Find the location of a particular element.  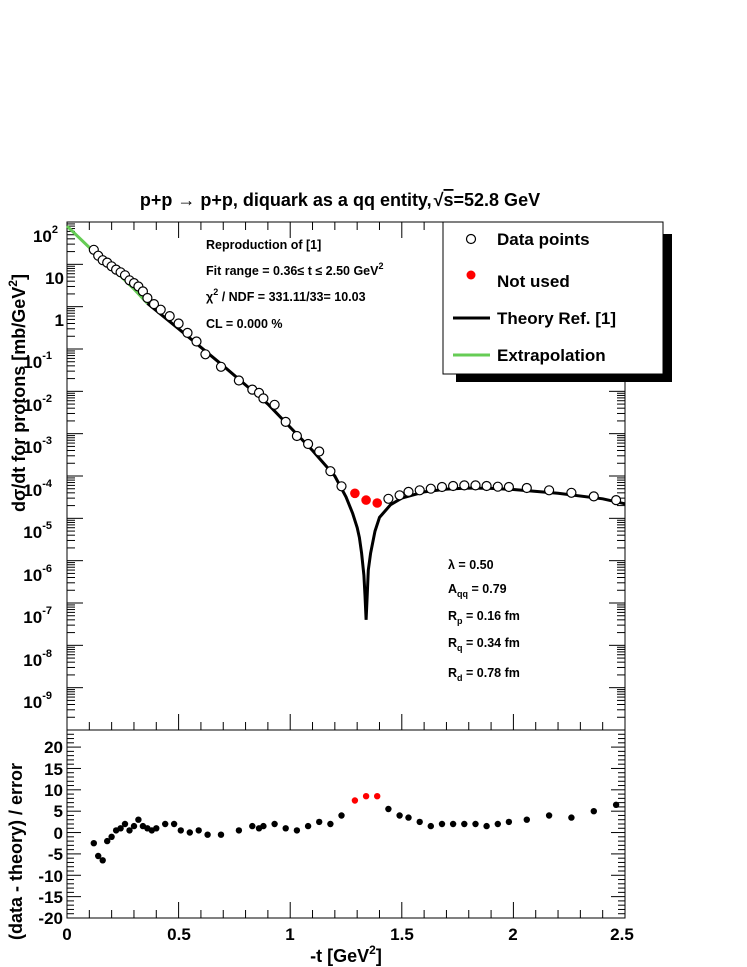

lower-y-axis-label: (data - theory) / error is located at coordinates (16, 851).